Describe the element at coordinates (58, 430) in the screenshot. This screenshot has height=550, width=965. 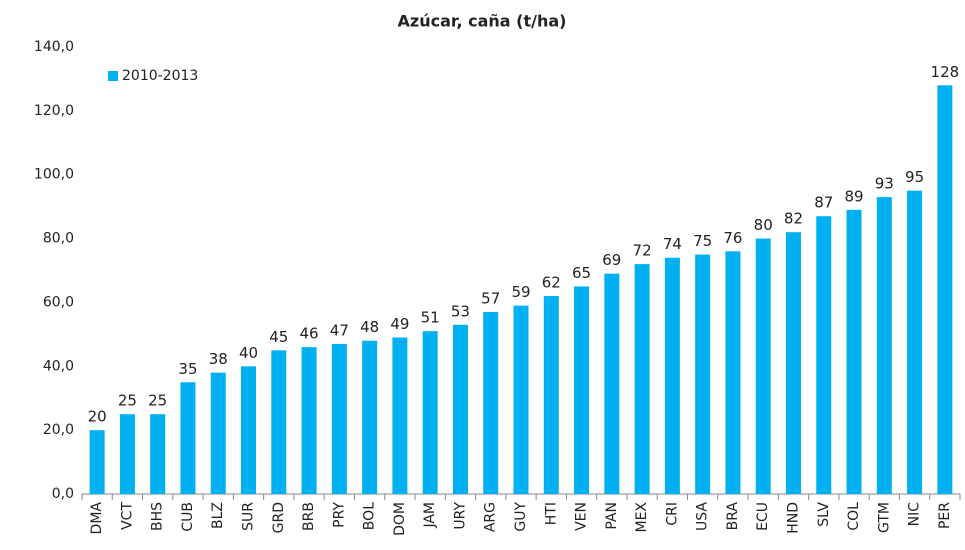
I see `y-tick-label: 20,0` at that location.